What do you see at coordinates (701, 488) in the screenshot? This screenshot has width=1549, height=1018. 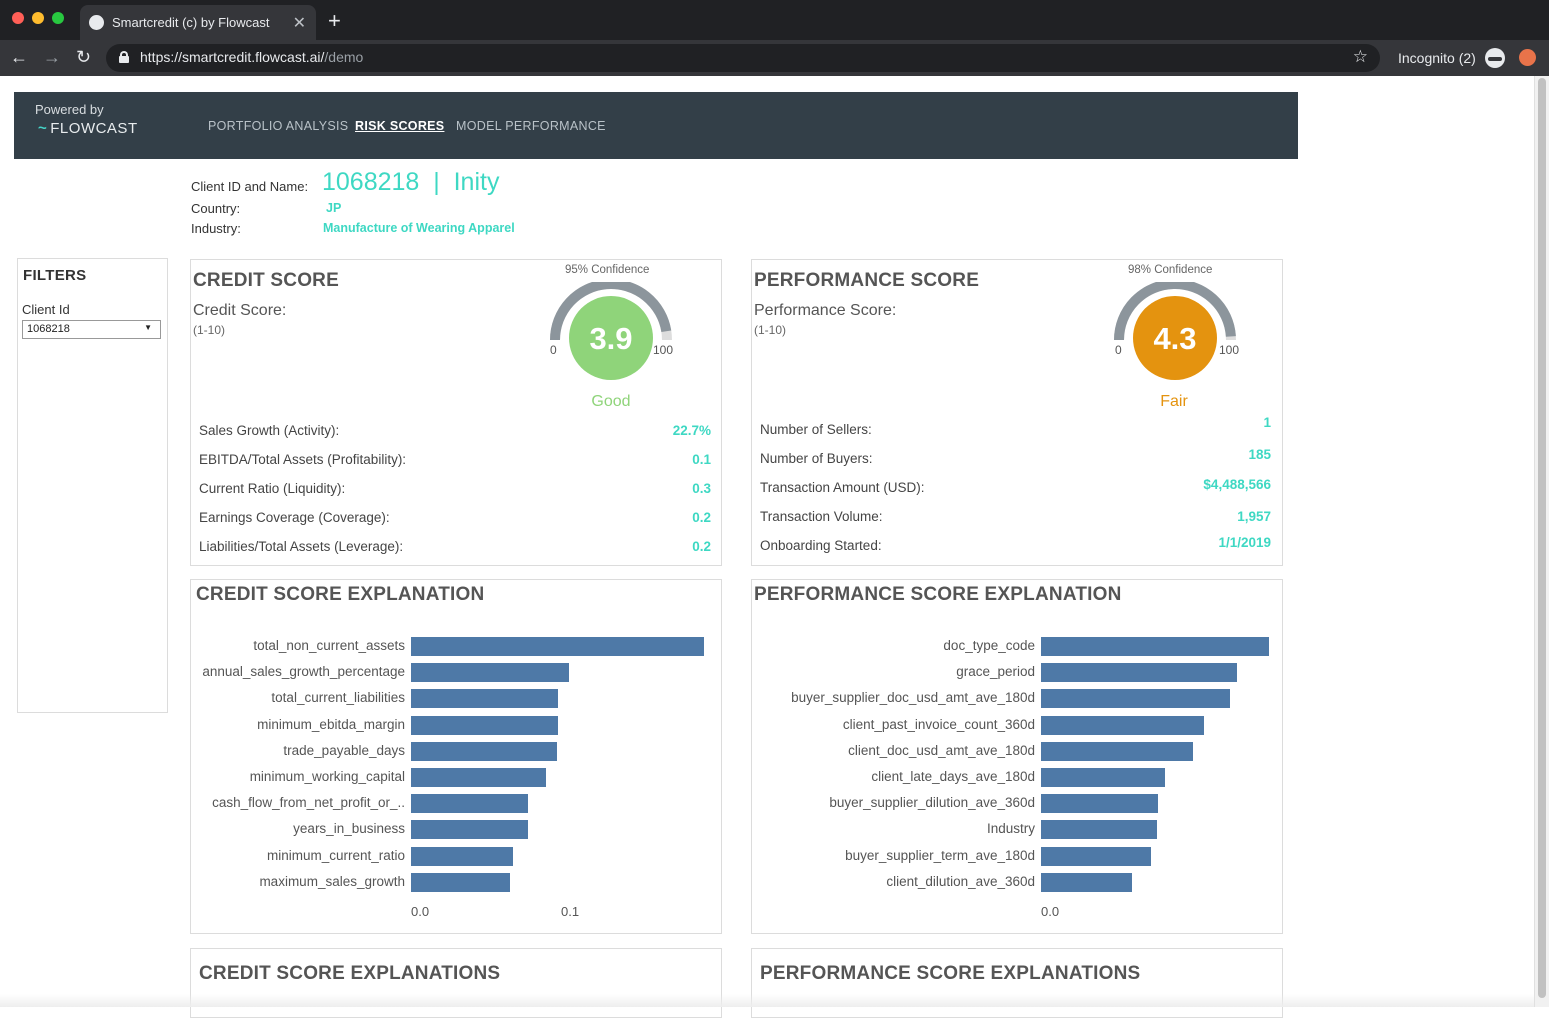 I see `credit-metric-value: 0.3` at bounding box center [701, 488].